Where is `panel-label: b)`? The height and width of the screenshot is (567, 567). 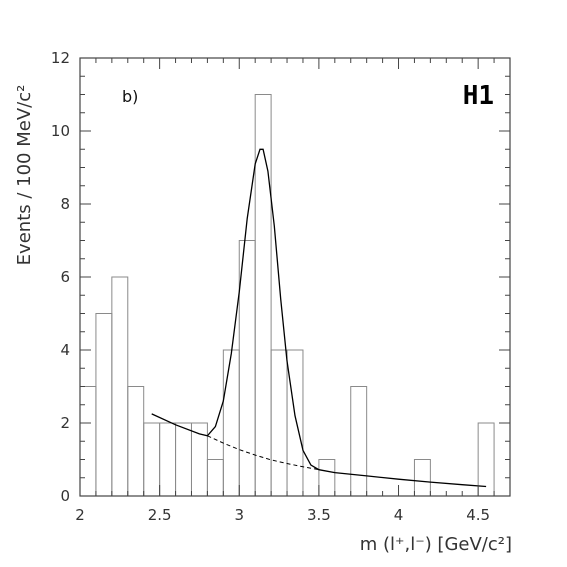
panel-label: b) is located at coordinates (130, 96).